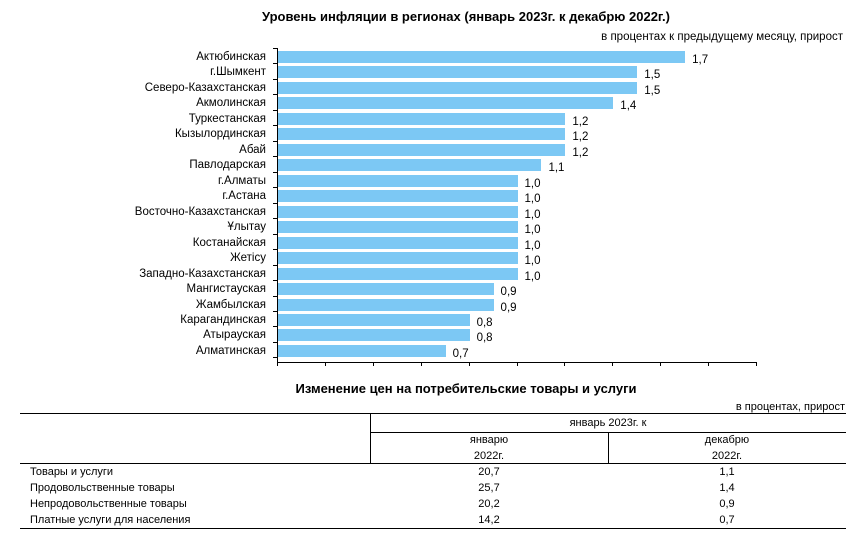 The height and width of the screenshot is (549, 855). I want to click on table-header-border, so click(433, 463).